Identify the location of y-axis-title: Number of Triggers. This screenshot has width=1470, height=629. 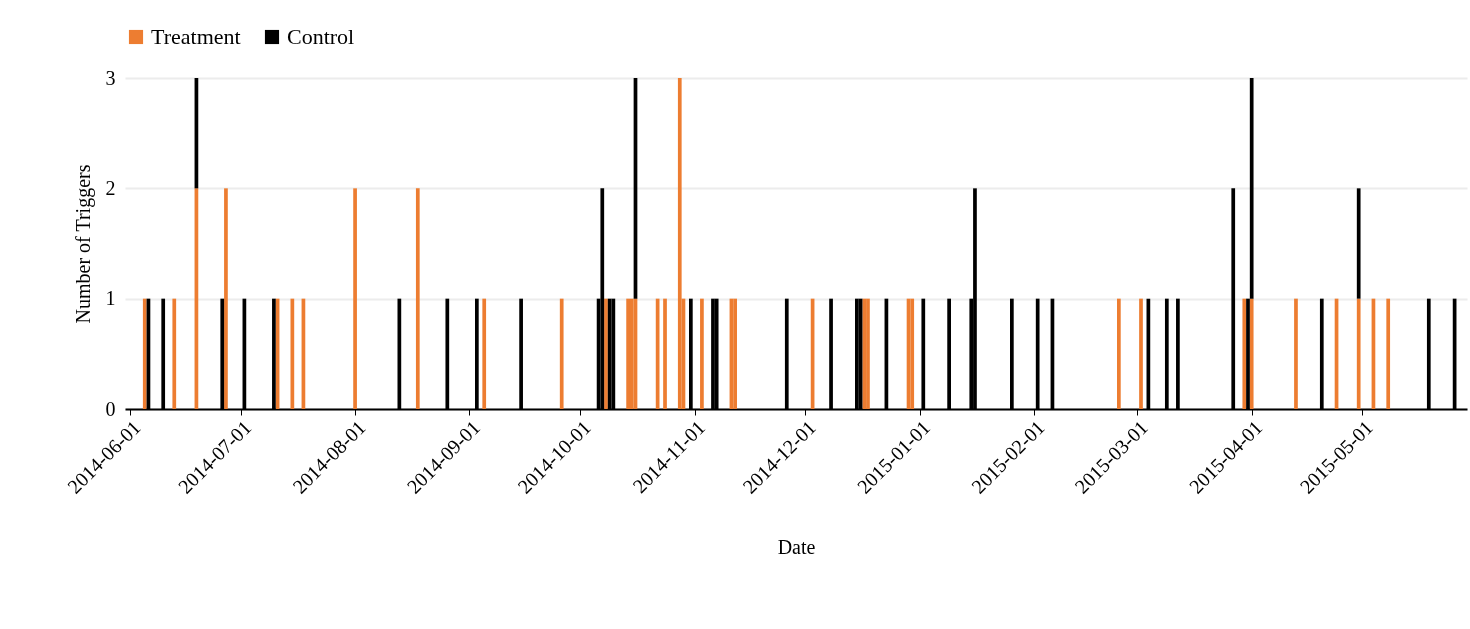
(83, 244).